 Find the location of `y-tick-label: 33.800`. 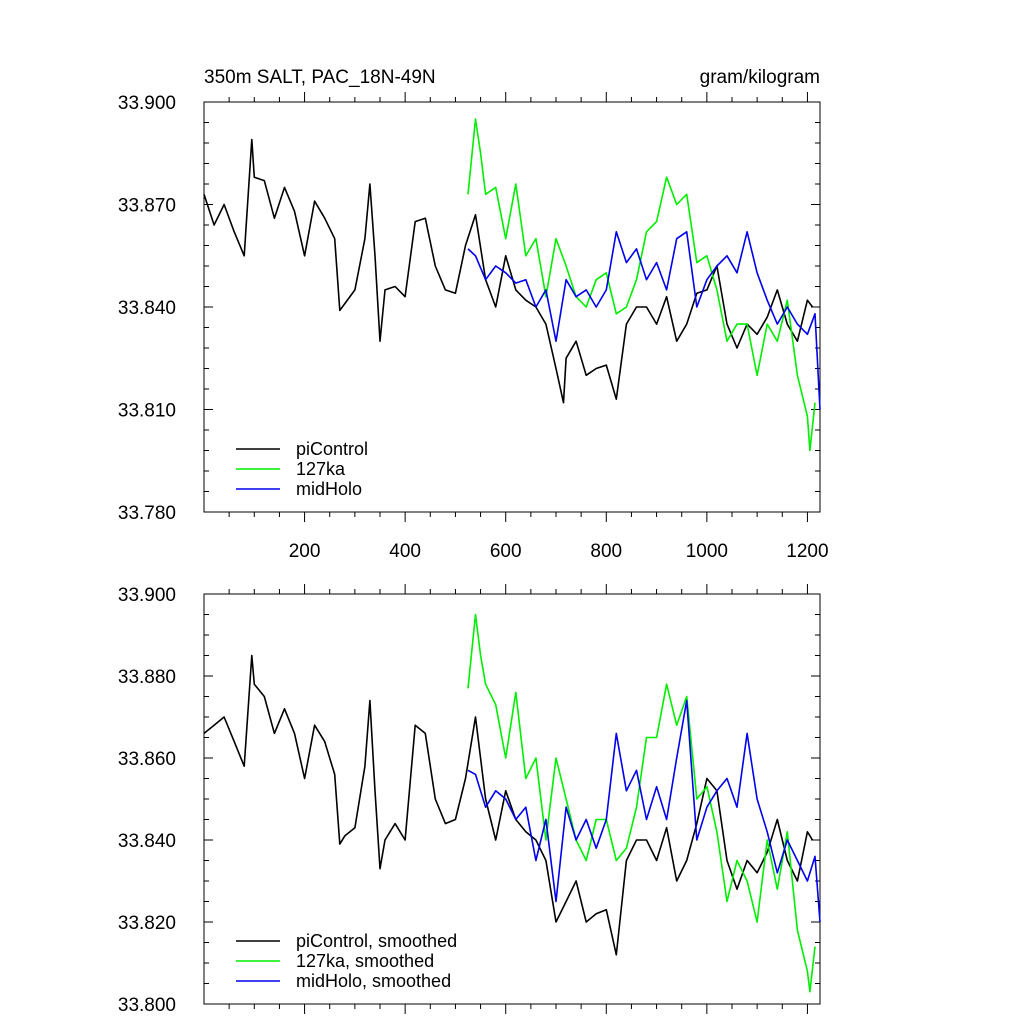

y-tick-label: 33.800 is located at coordinates (147, 1005).